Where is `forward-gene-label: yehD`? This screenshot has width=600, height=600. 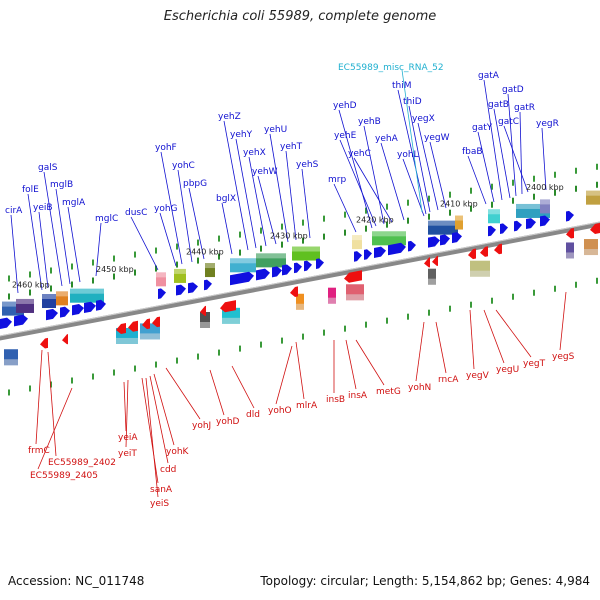 forward-gene-label: yehD is located at coordinates (345, 106).